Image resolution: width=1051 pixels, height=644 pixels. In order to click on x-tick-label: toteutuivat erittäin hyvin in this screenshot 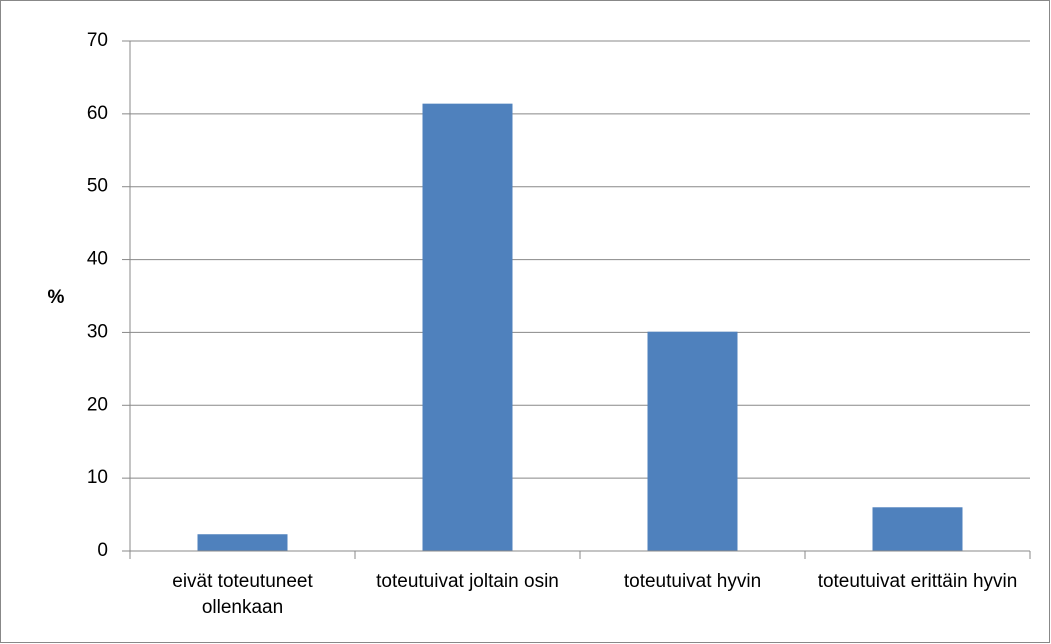, I will do `click(917, 581)`.